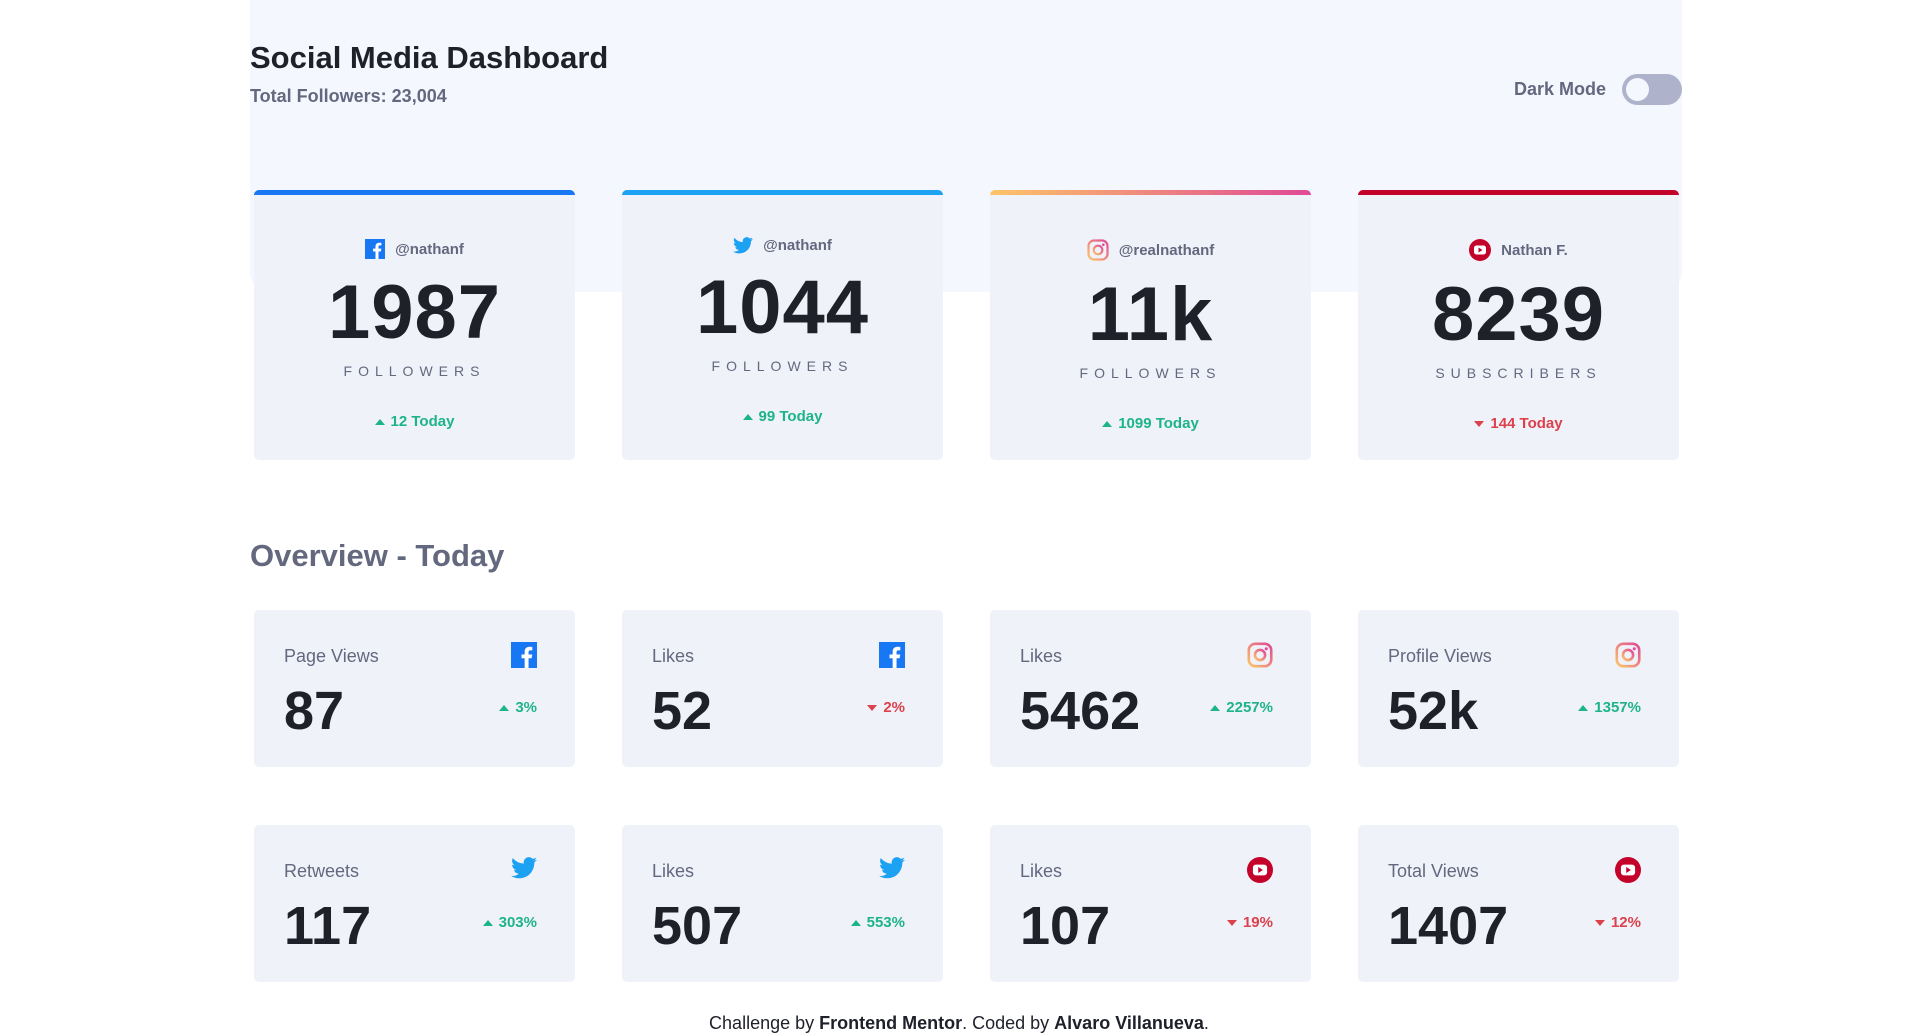 The width and height of the screenshot is (1918, 1034). What do you see at coordinates (1433, 711) in the screenshot?
I see `tile-value: 52k` at bounding box center [1433, 711].